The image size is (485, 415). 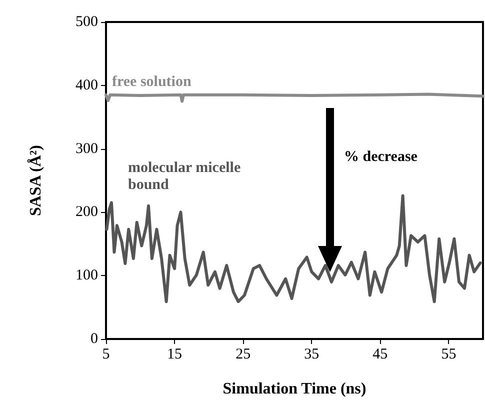 What do you see at coordinates (312, 354) in the screenshot?
I see `x-tick-label: 35` at bounding box center [312, 354].